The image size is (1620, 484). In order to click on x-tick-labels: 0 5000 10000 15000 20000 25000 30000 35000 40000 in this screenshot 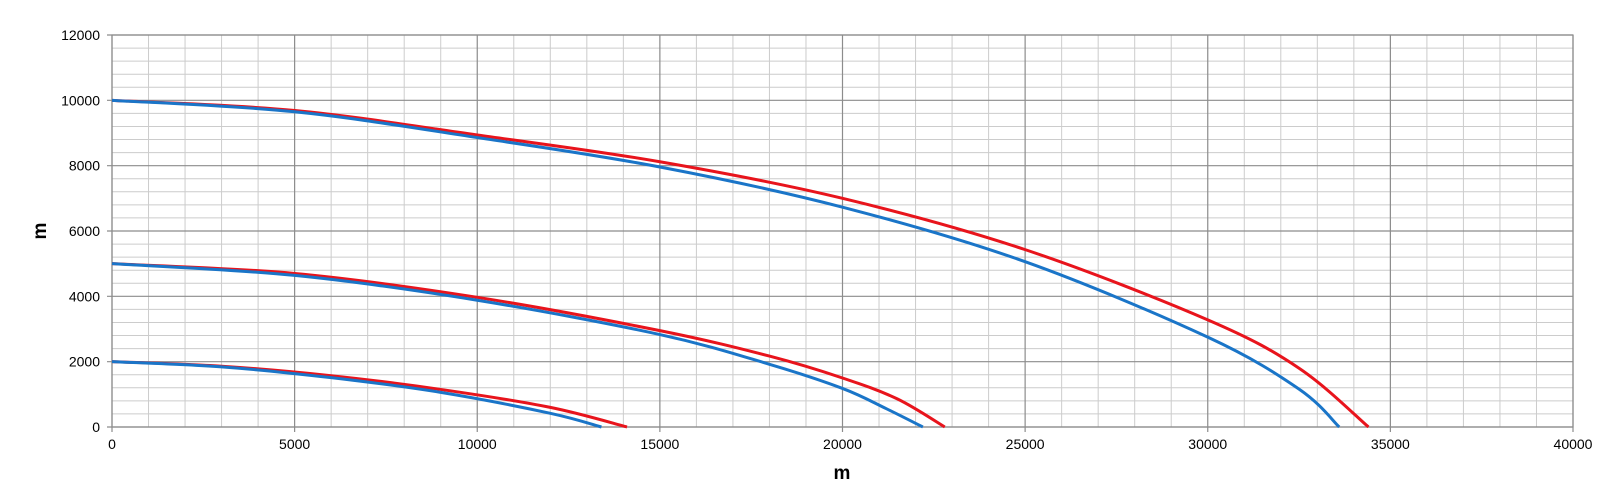, I will do `click(850, 444)`.